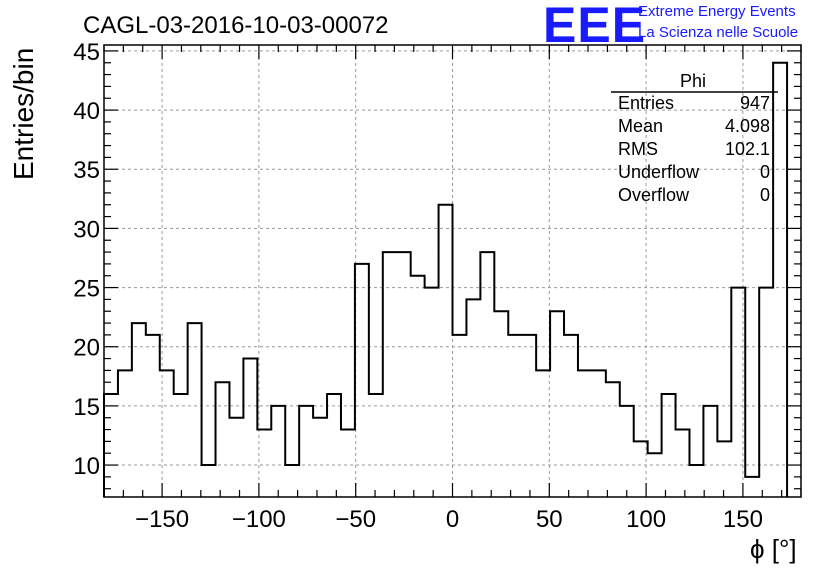 The height and width of the screenshot is (572, 836). I want to click on eee-logo: EEE, so click(595, 26).